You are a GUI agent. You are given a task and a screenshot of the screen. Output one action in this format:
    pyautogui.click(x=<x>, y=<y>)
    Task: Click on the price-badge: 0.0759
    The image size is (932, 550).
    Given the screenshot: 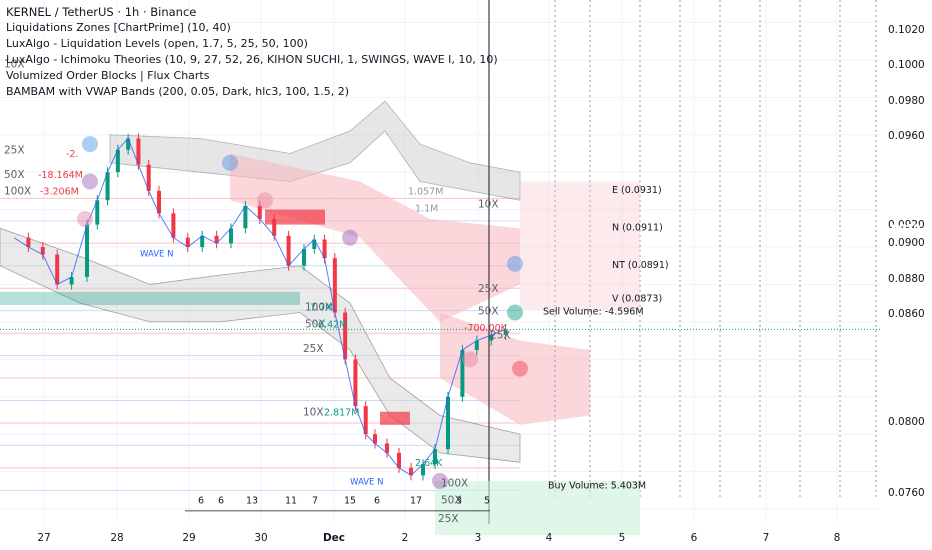 What is the action you would take?
    pyautogui.click(x=900, y=479)
    